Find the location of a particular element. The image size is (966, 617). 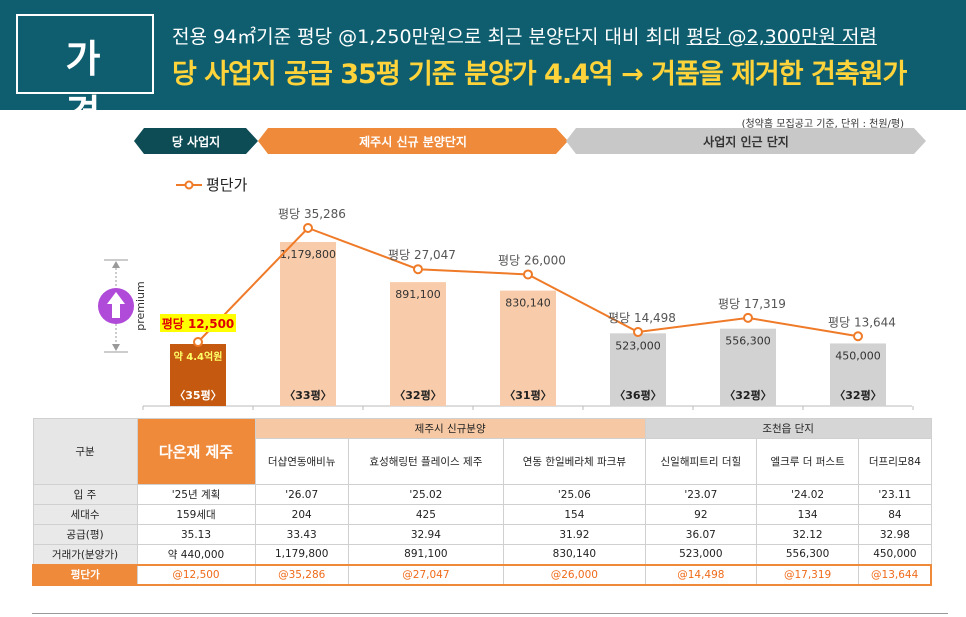

table-cell: @27,047 is located at coordinates (425, 574).